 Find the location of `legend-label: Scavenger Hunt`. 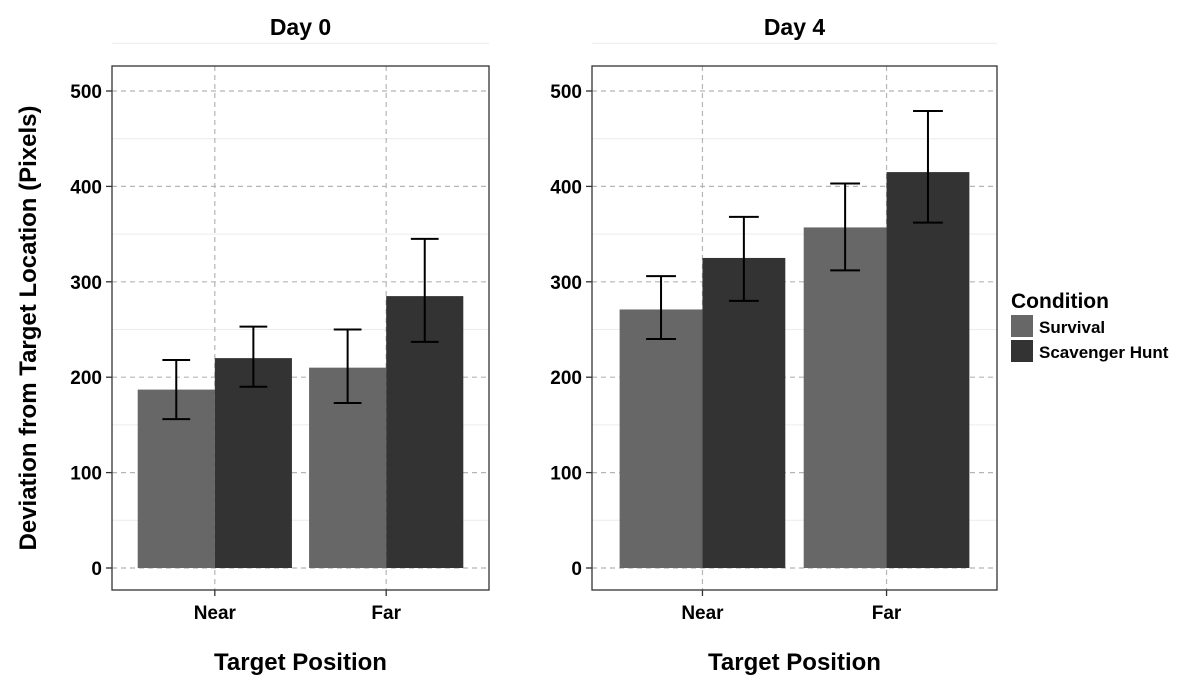

legend-label: Scavenger Hunt is located at coordinates (1104, 352).